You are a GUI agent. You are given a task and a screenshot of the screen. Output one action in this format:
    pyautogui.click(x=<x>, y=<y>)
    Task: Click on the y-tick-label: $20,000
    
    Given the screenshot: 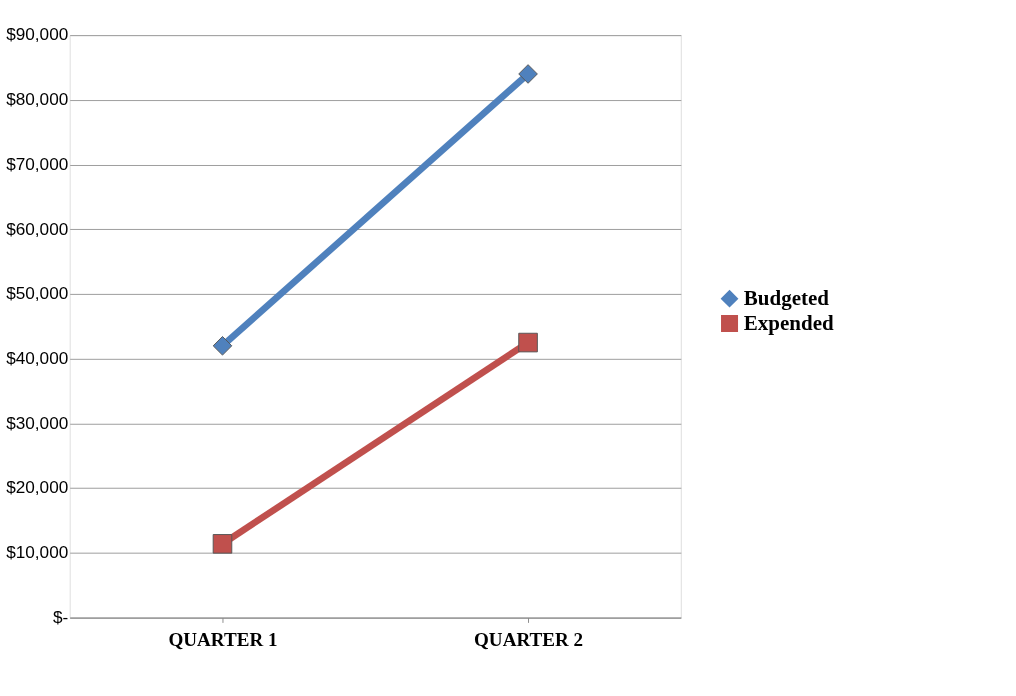 What is the action you would take?
    pyautogui.click(x=37, y=487)
    